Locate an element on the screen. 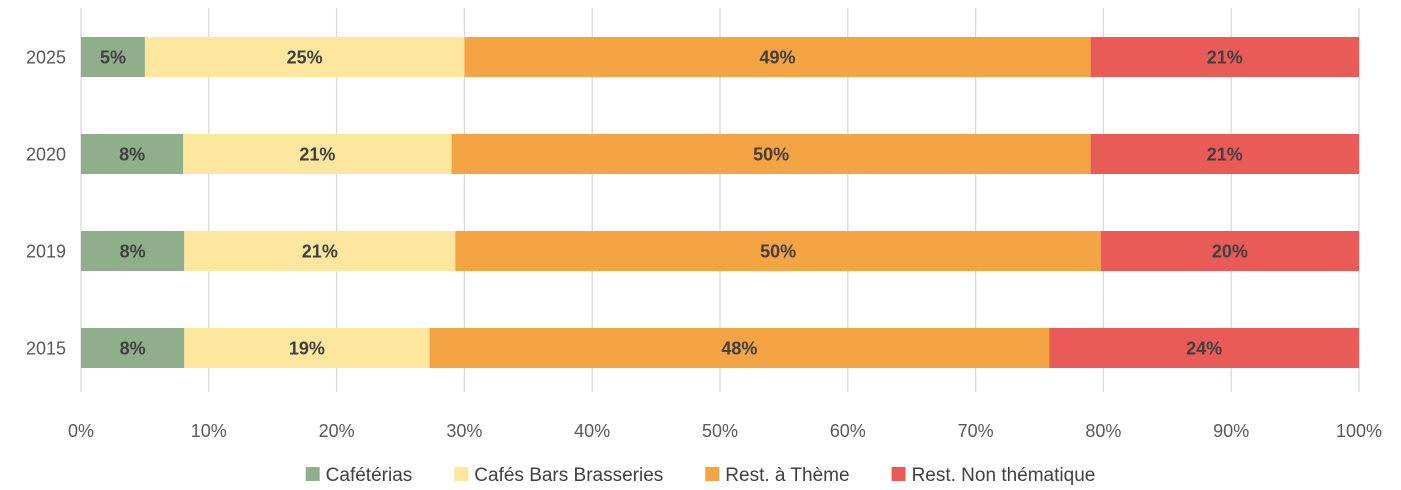 This screenshot has height=490, width=1401. data-label: 24% is located at coordinates (1204, 349).